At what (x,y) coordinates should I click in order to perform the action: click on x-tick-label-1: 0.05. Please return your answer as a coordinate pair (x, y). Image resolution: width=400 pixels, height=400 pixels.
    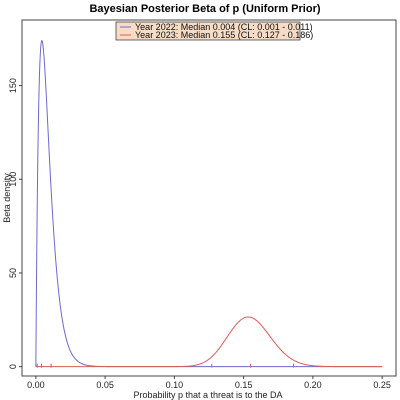
    Looking at the image, I should click on (105, 385).